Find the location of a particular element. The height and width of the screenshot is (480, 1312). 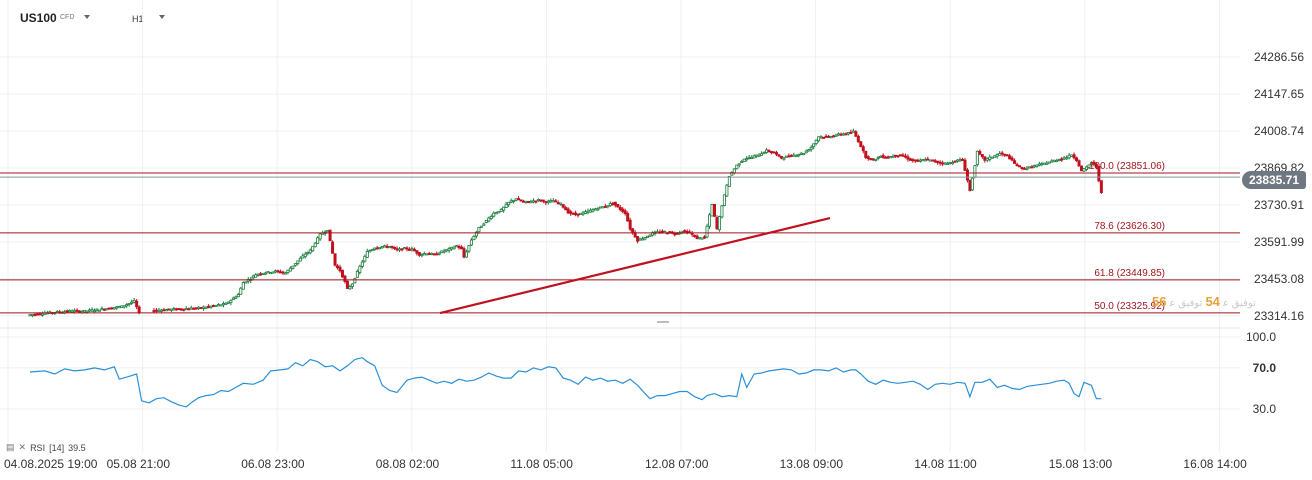

overlay-value-c: 54 is located at coordinates (1212, 301).